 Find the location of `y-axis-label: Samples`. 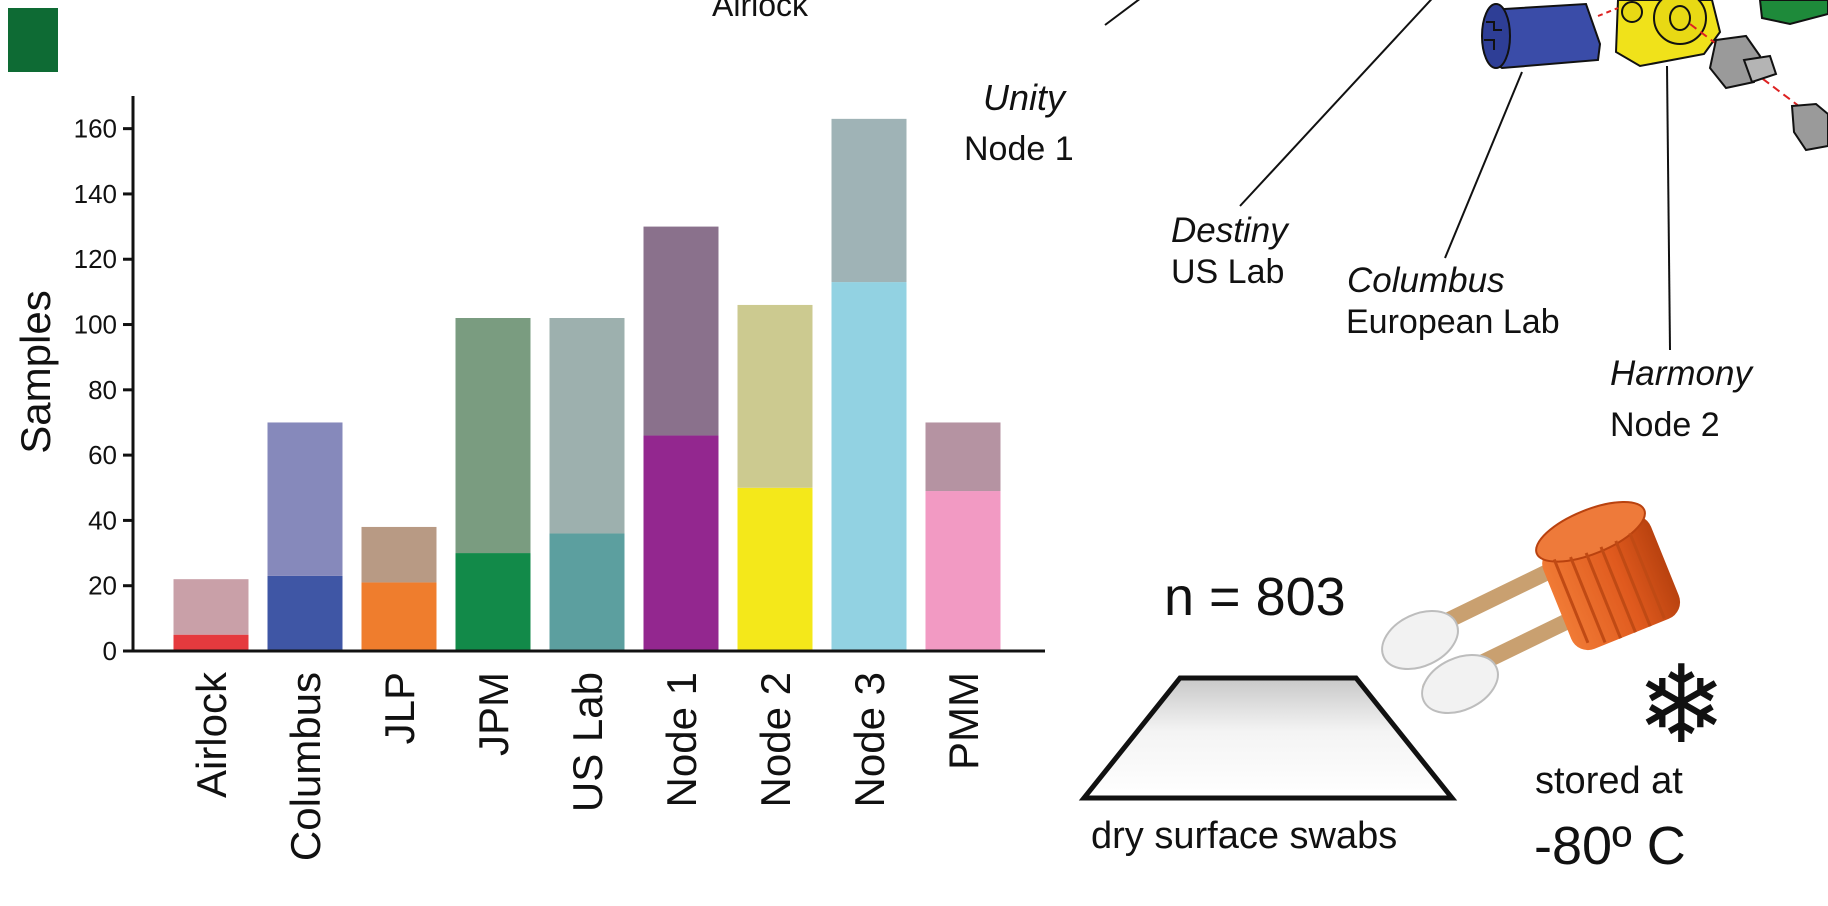

y-axis-label: Samples is located at coordinates (35, 371).